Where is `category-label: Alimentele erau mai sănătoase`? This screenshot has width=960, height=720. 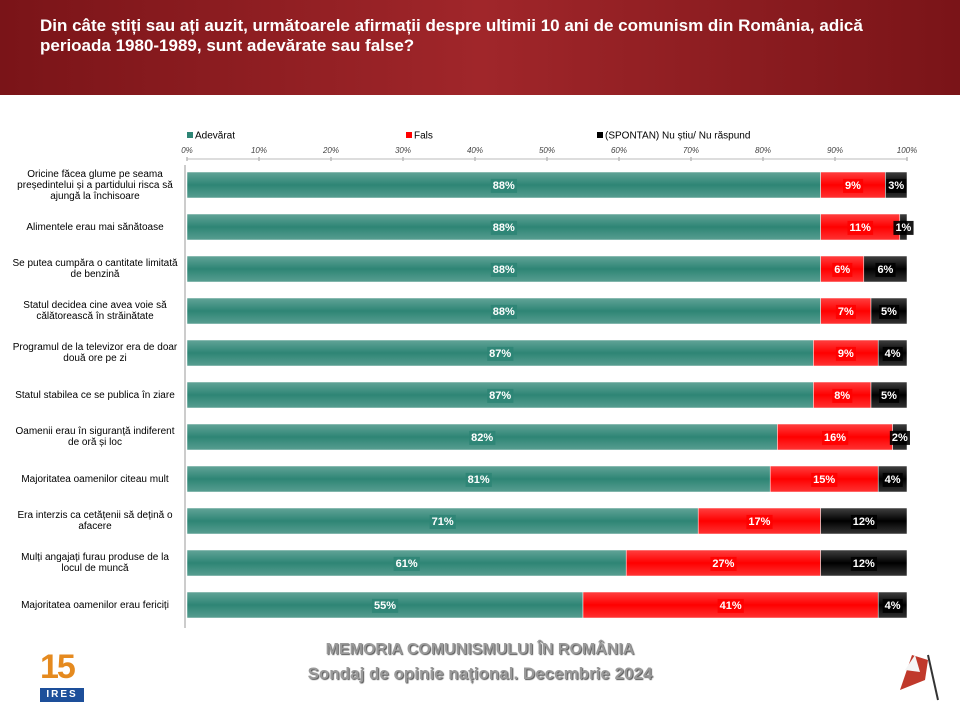
category-label: Alimentele erau mai sănătoase is located at coordinates (95, 227).